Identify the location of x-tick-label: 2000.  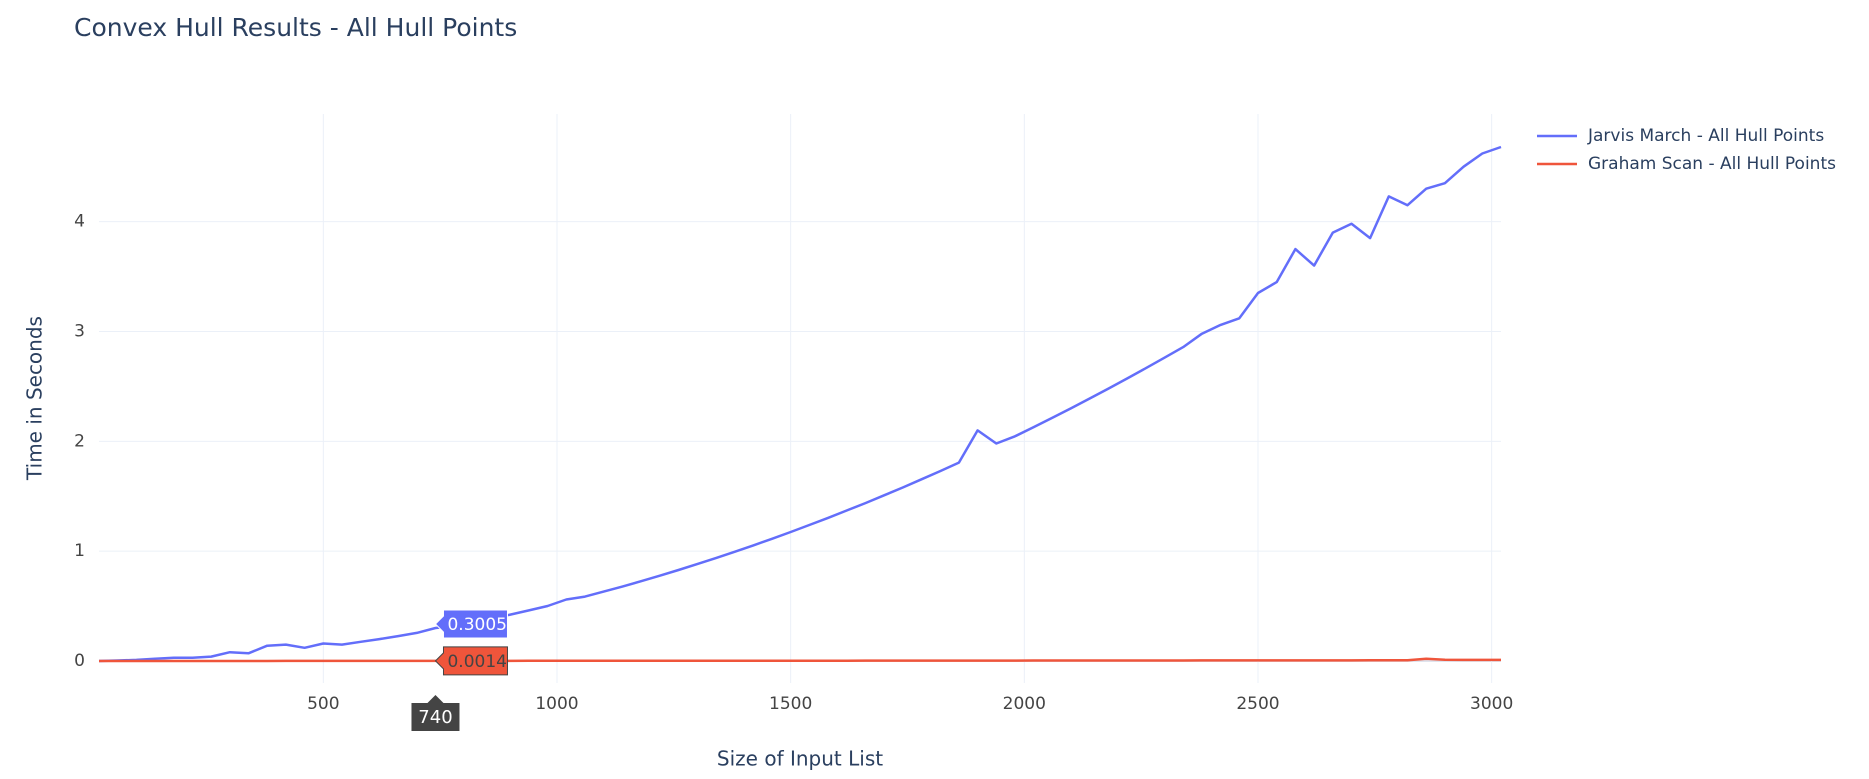
(1024, 704).